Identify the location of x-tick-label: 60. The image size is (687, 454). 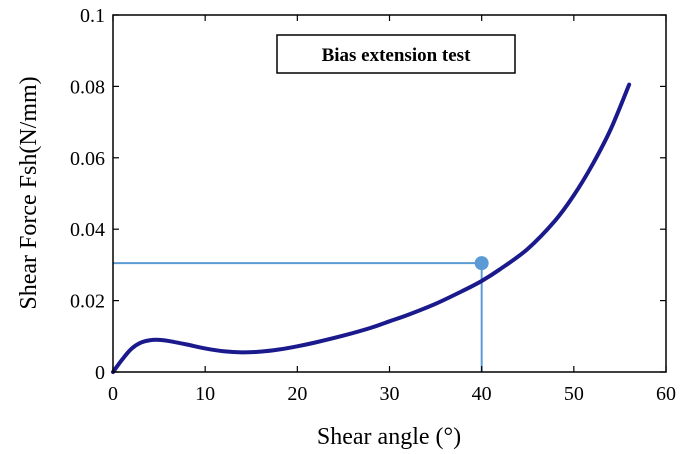
(666, 394).